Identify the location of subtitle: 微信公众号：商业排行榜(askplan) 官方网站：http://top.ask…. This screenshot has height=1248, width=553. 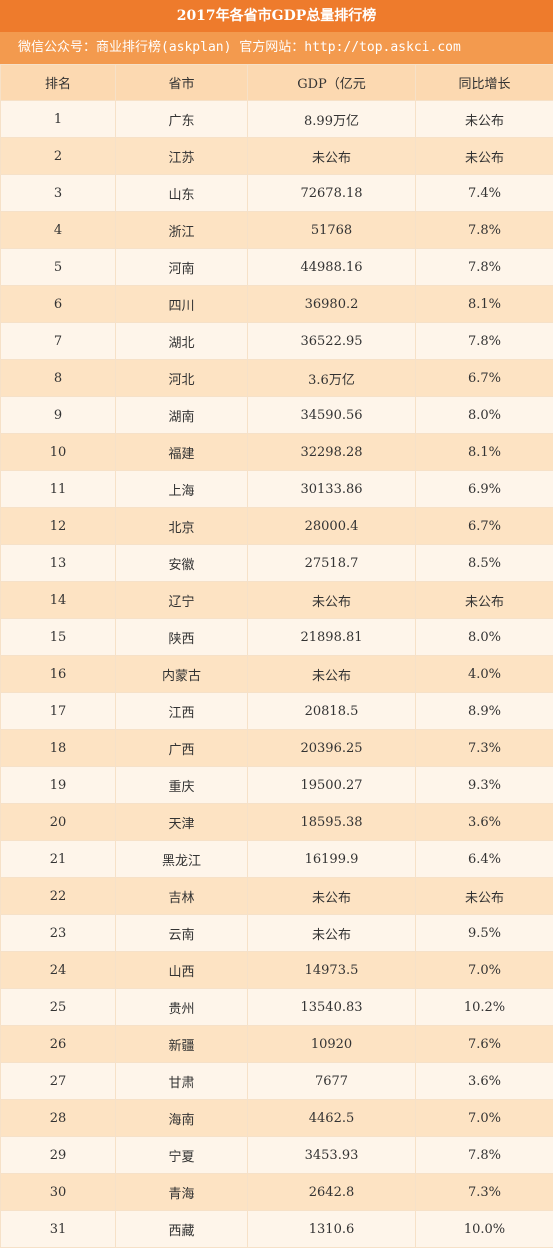
(276, 48).